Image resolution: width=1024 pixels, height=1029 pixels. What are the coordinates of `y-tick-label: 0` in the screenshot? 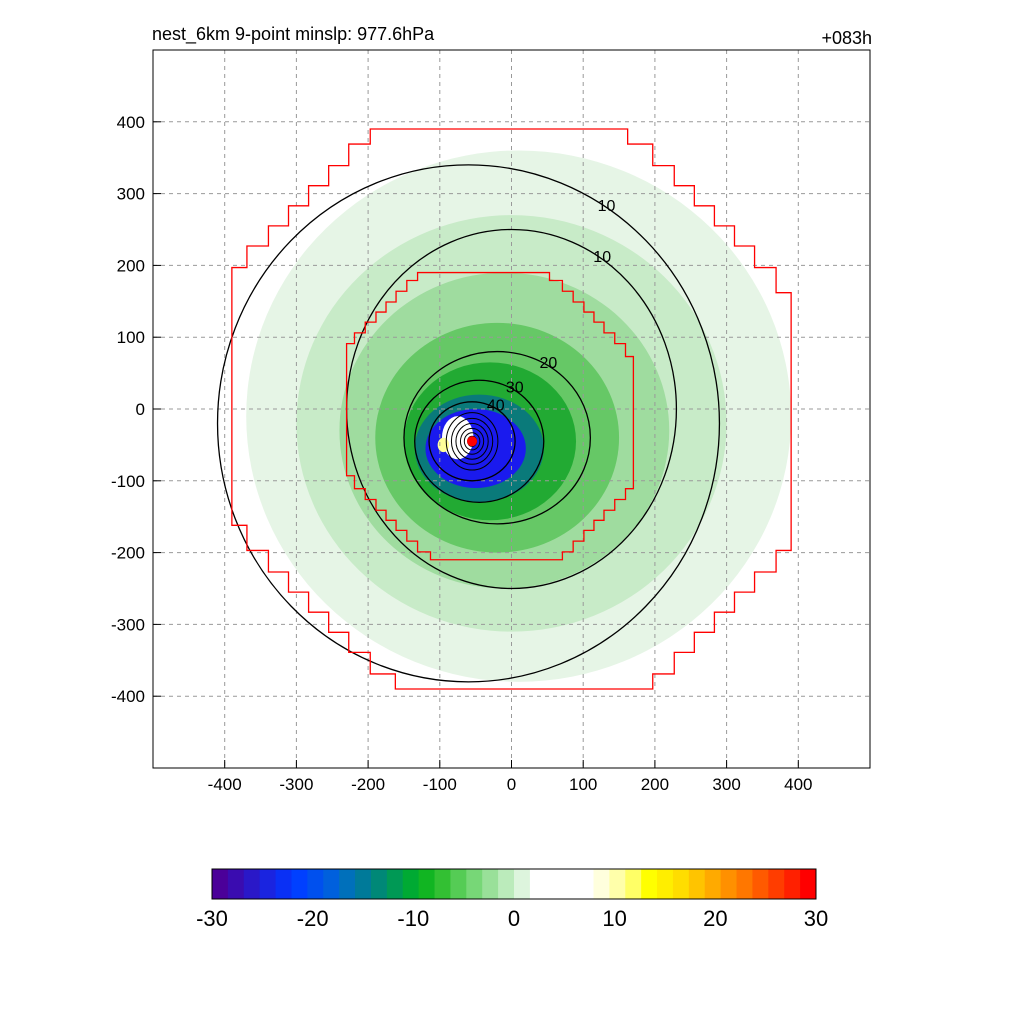 It's located at (140, 409).